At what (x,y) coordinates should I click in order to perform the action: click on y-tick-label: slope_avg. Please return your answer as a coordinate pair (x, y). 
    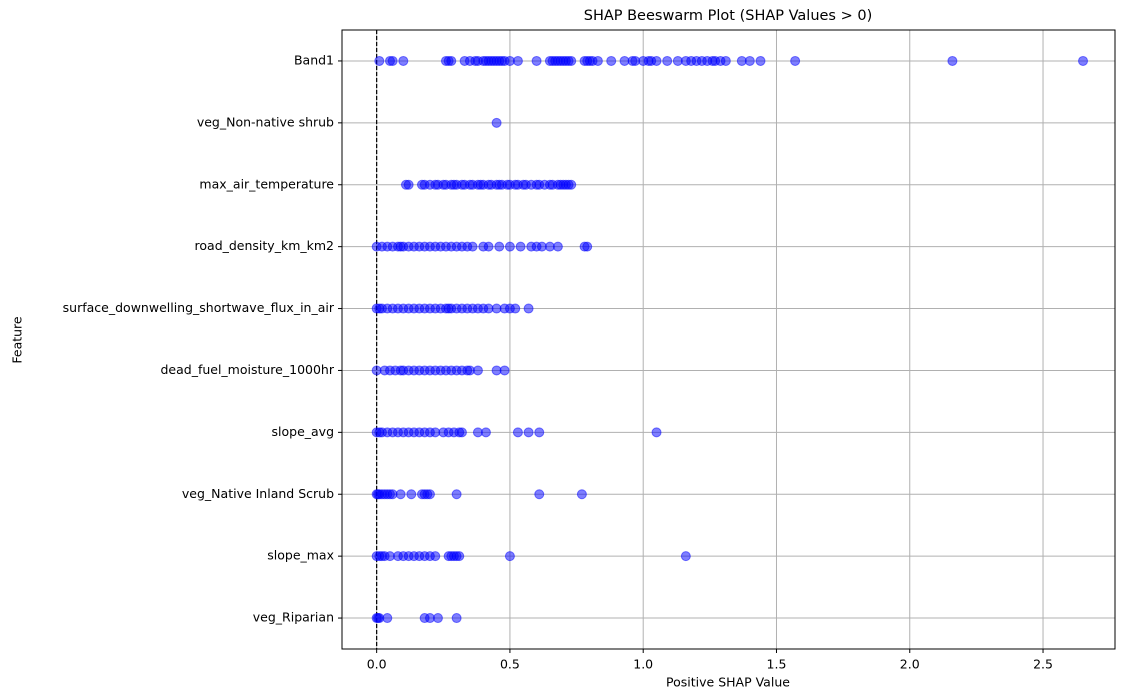
    Looking at the image, I should click on (303, 431).